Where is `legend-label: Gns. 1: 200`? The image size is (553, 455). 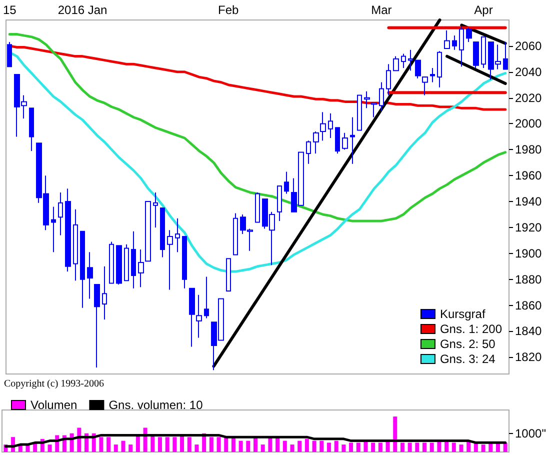
legend-label: Gns. 1: 200 is located at coordinates (471, 329).